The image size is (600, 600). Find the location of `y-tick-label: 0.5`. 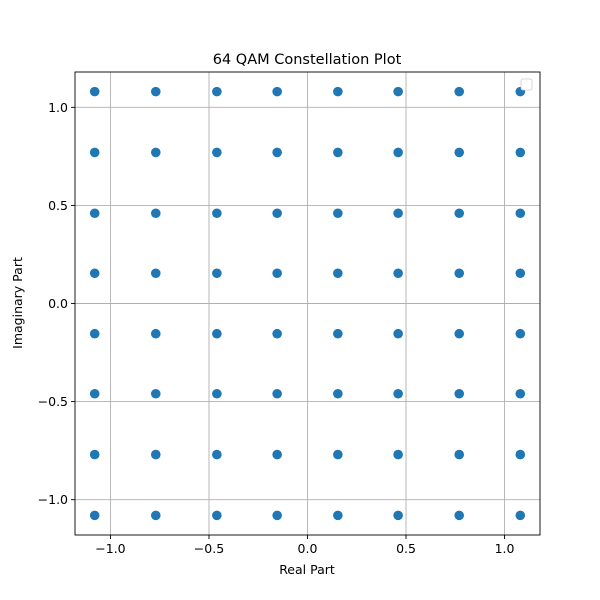

y-tick-label: 0.5 is located at coordinates (58, 205).